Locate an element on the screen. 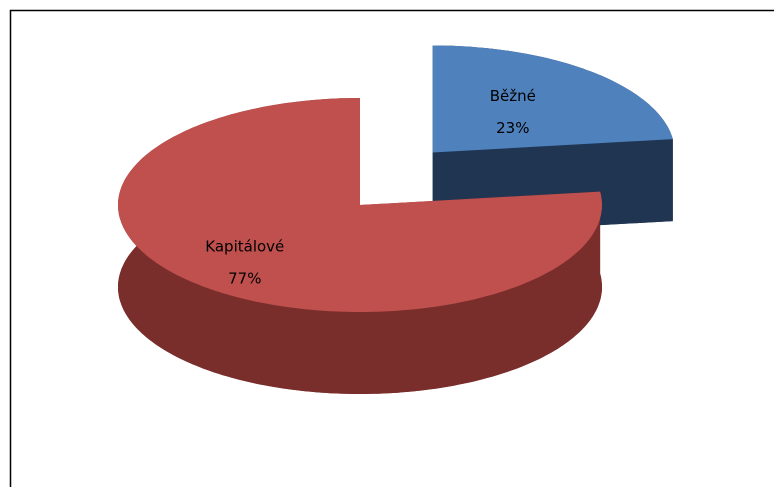 This screenshot has height=487, width=774. slice-label: Běžné is located at coordinates (513, 96).